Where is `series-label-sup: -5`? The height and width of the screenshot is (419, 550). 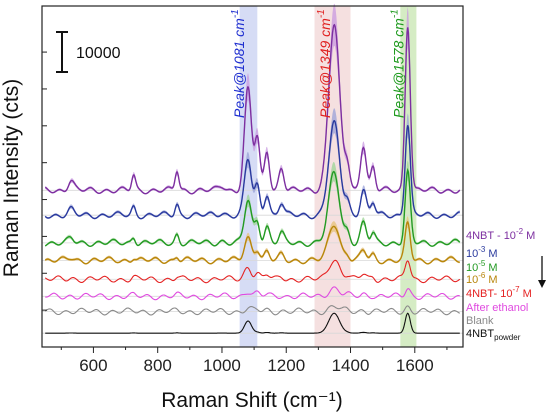
series-label-sup: -5 is located at coordinates (482, 263).